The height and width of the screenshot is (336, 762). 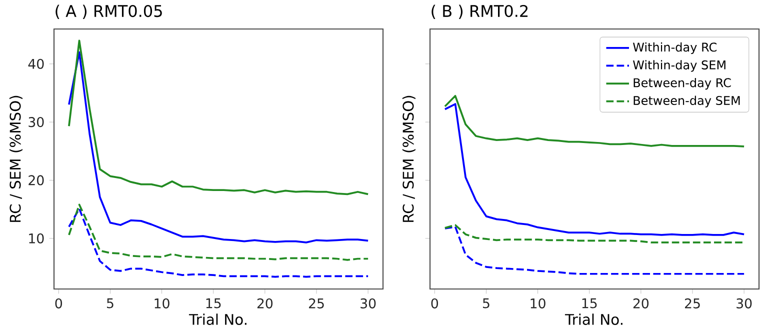 What do you see at coordinates (674, 48) in the screenshot?
I see `legend-label: Within-day RC` at bounding box center [674, 48].